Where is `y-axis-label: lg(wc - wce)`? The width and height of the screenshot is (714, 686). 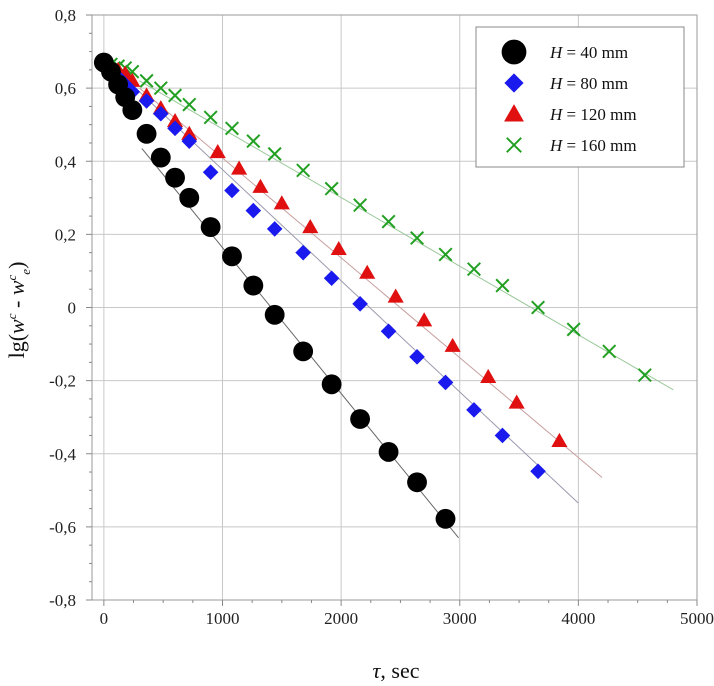
y-axis-label: lg(wc - wce) is located at coordinates (18, 310).